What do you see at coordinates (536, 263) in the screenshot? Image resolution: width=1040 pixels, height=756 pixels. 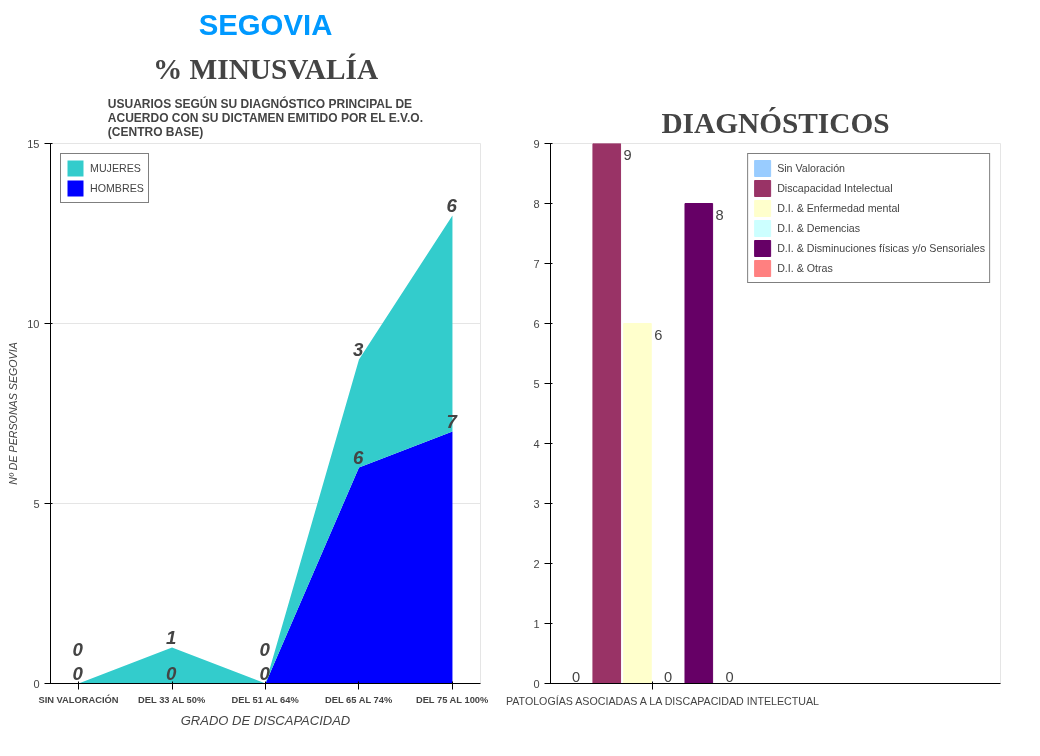 I see `y-tick-label: 7` at bounding box center [536, 263].